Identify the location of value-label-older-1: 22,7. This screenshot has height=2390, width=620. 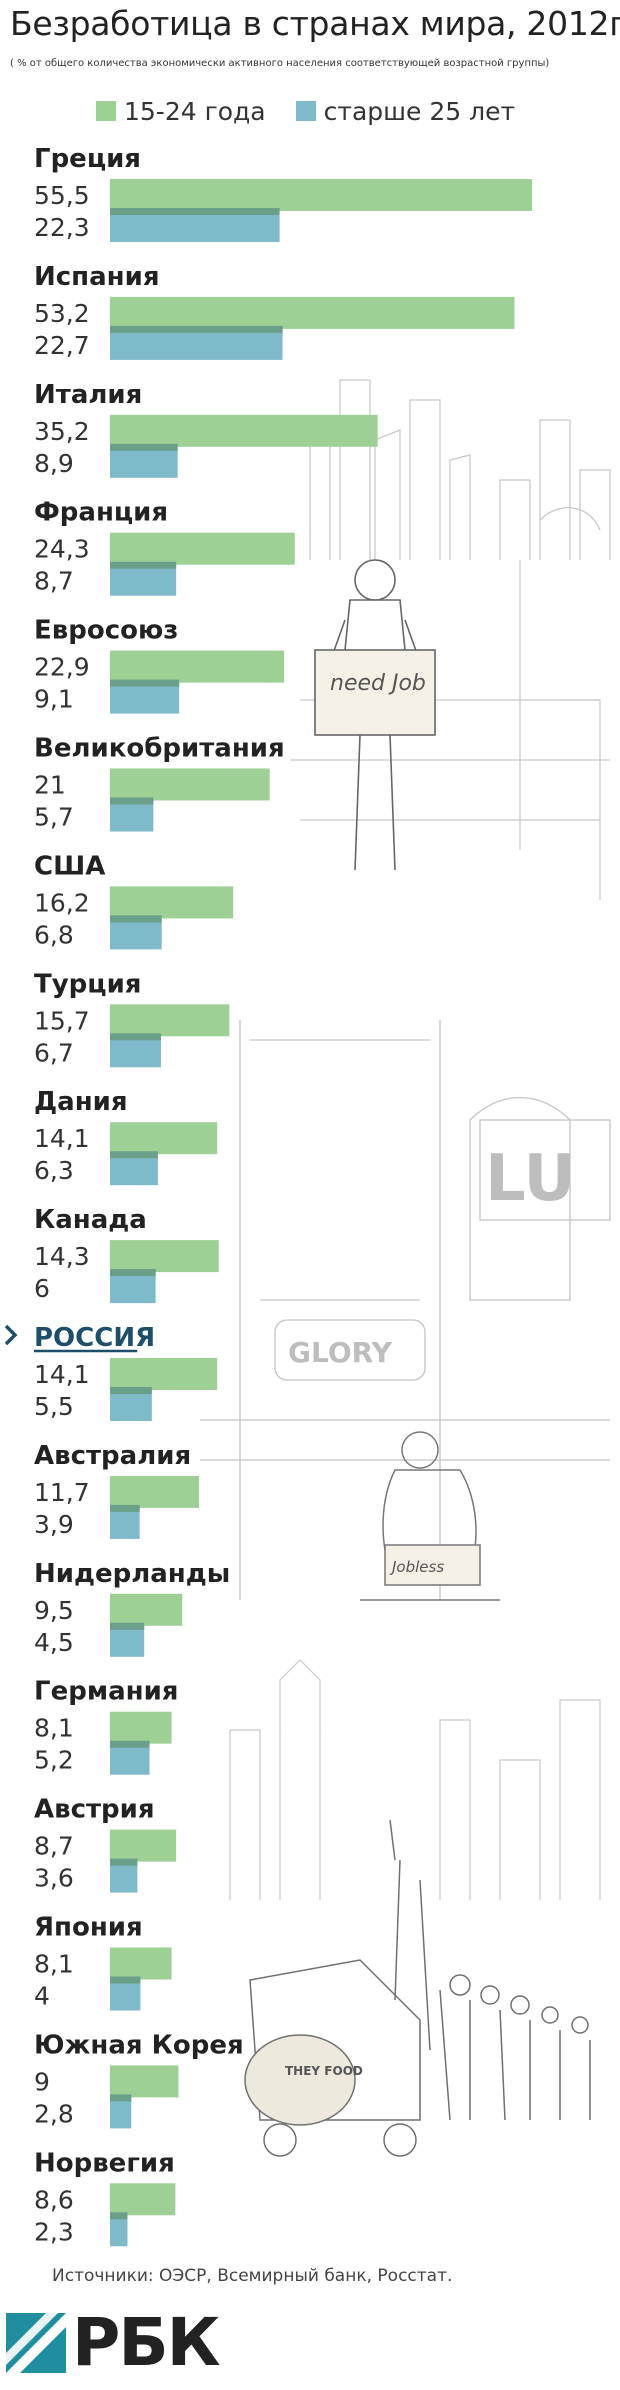
(62, 345).